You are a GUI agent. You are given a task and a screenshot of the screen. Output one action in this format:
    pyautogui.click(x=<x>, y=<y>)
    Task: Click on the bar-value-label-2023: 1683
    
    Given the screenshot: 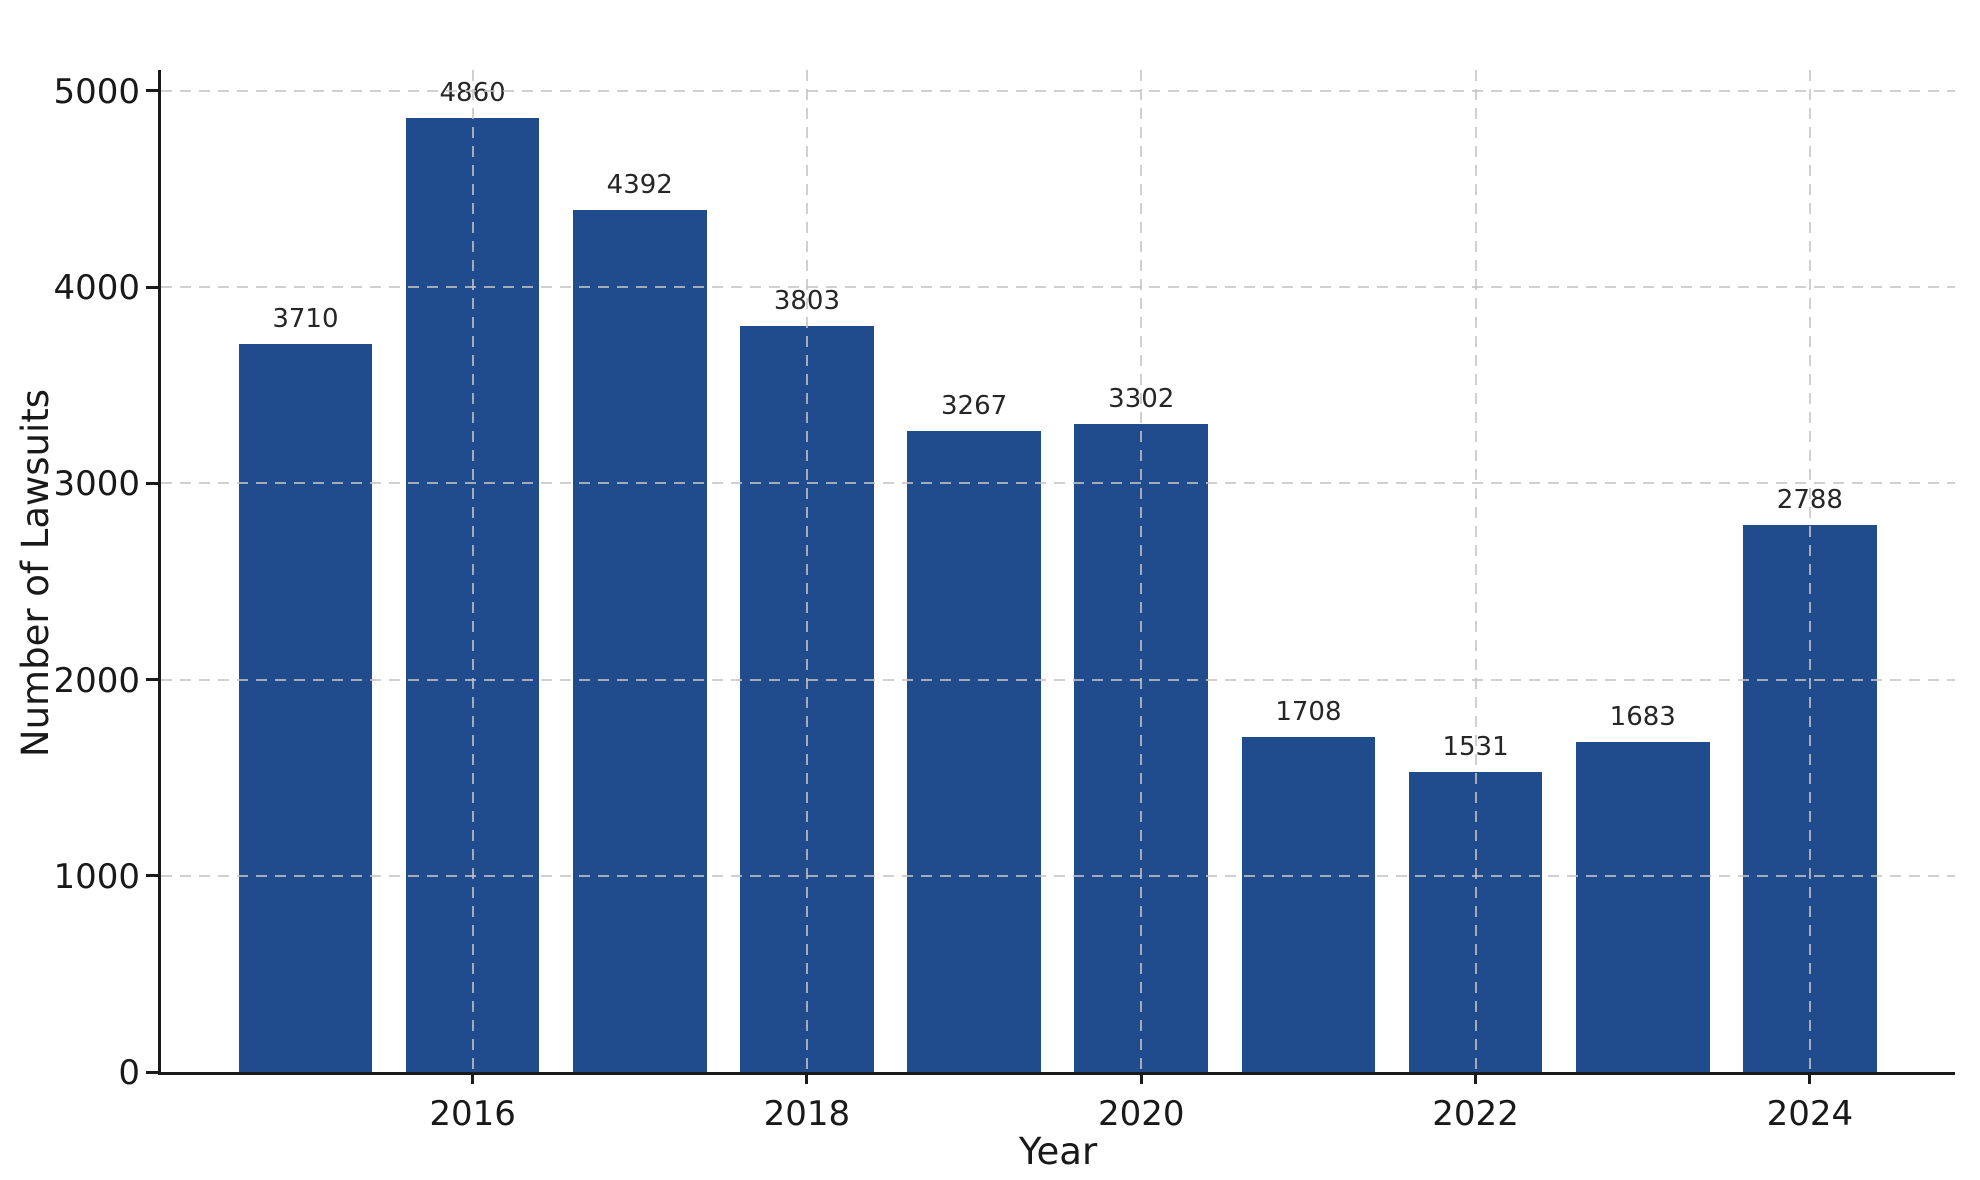 What is the action you would take?
    pyautogui.click(x=1642, y=716)
    